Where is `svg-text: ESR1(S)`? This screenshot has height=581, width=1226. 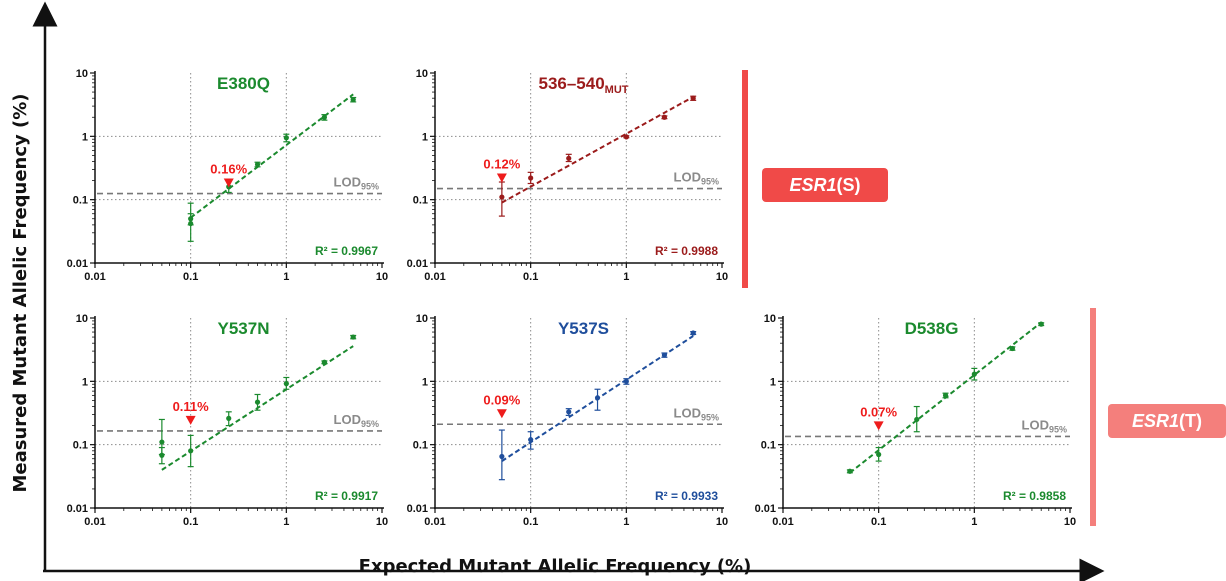
svg-text: ESR1(S) is located at coordinates (824, 185).